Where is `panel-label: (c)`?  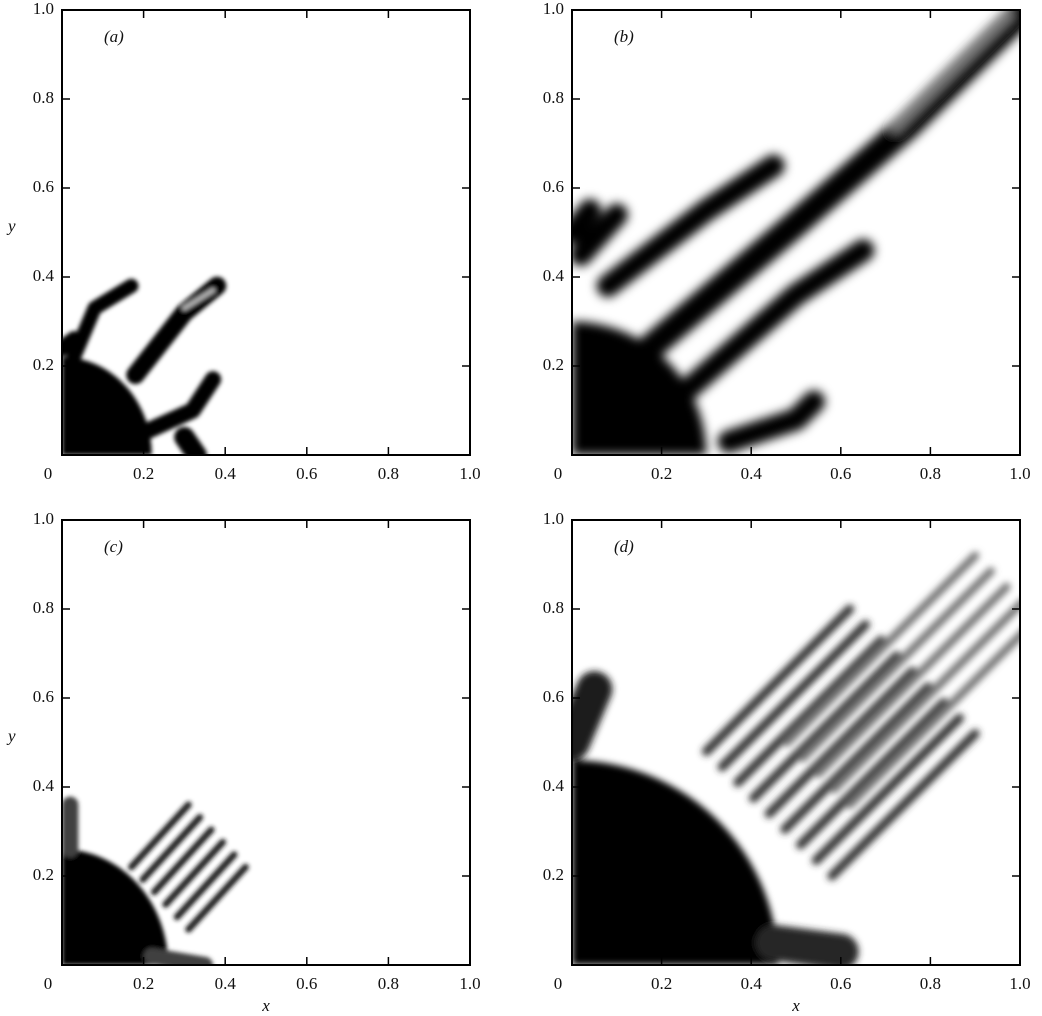
panel-label: (c) is located at coordinates (113, 546).